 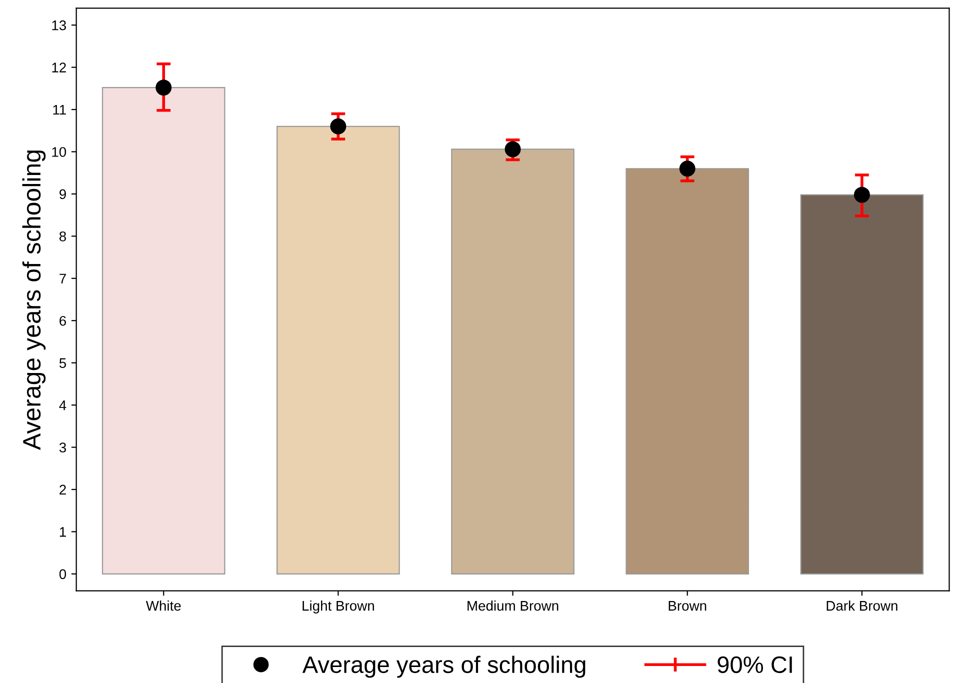 I want to click on y-tick-label: 2, so click(x=63, y=489).